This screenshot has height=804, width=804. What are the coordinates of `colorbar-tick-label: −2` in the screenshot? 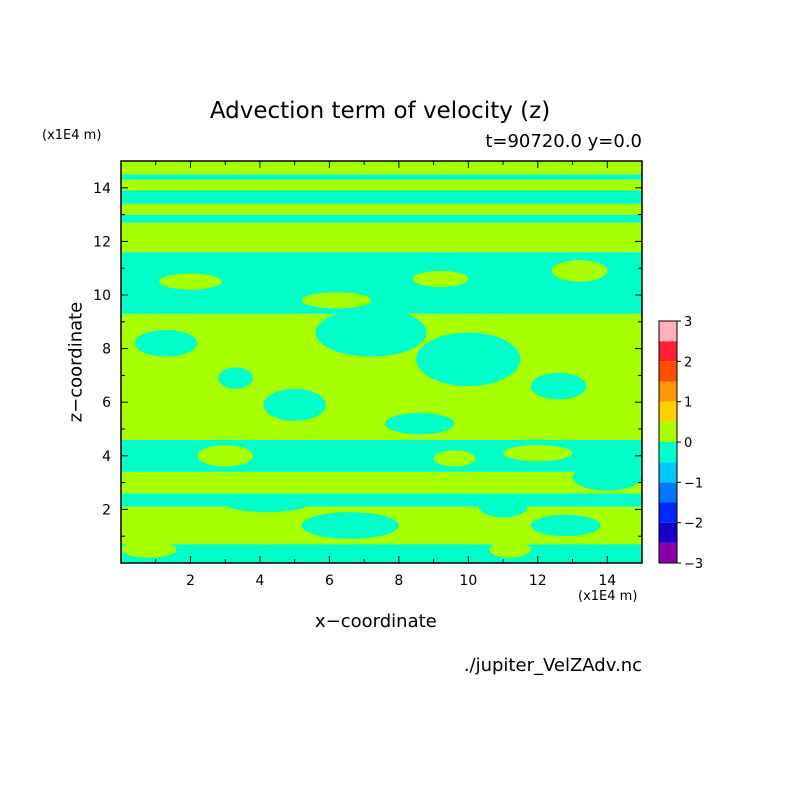 It's located at (693, 524).